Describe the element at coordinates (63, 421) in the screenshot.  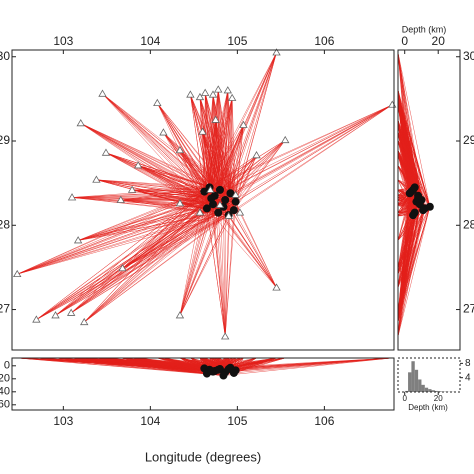
I see `x-tick-label-bottom: 103` at that location.